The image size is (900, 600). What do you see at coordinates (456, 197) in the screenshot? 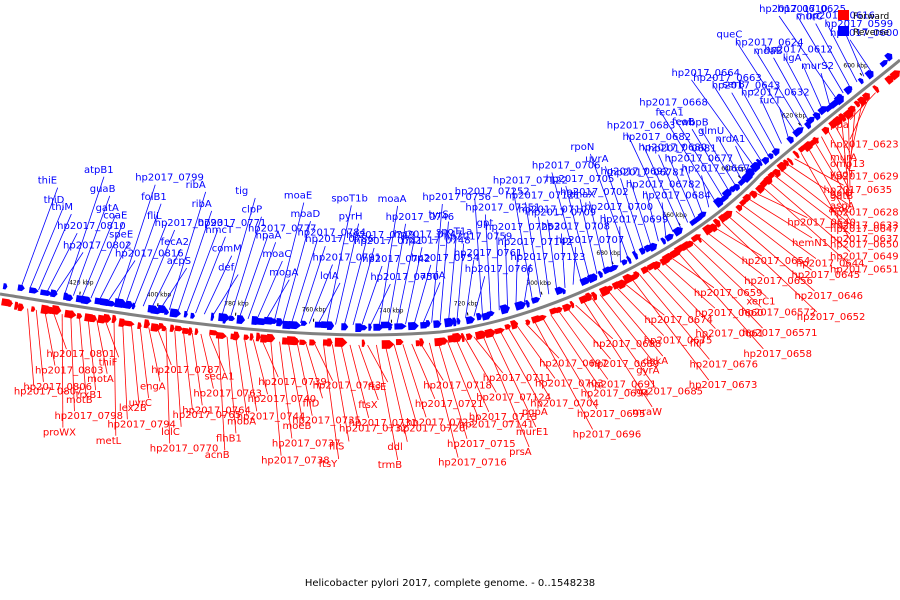
I see `reverse-gene-label: hp2017_0756` at bounding box center [456, 197].